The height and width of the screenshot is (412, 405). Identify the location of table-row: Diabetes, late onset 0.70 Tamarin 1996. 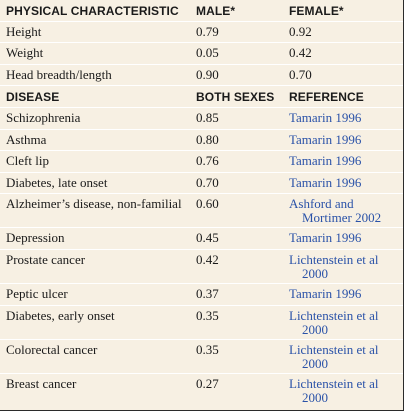
(201, 184).